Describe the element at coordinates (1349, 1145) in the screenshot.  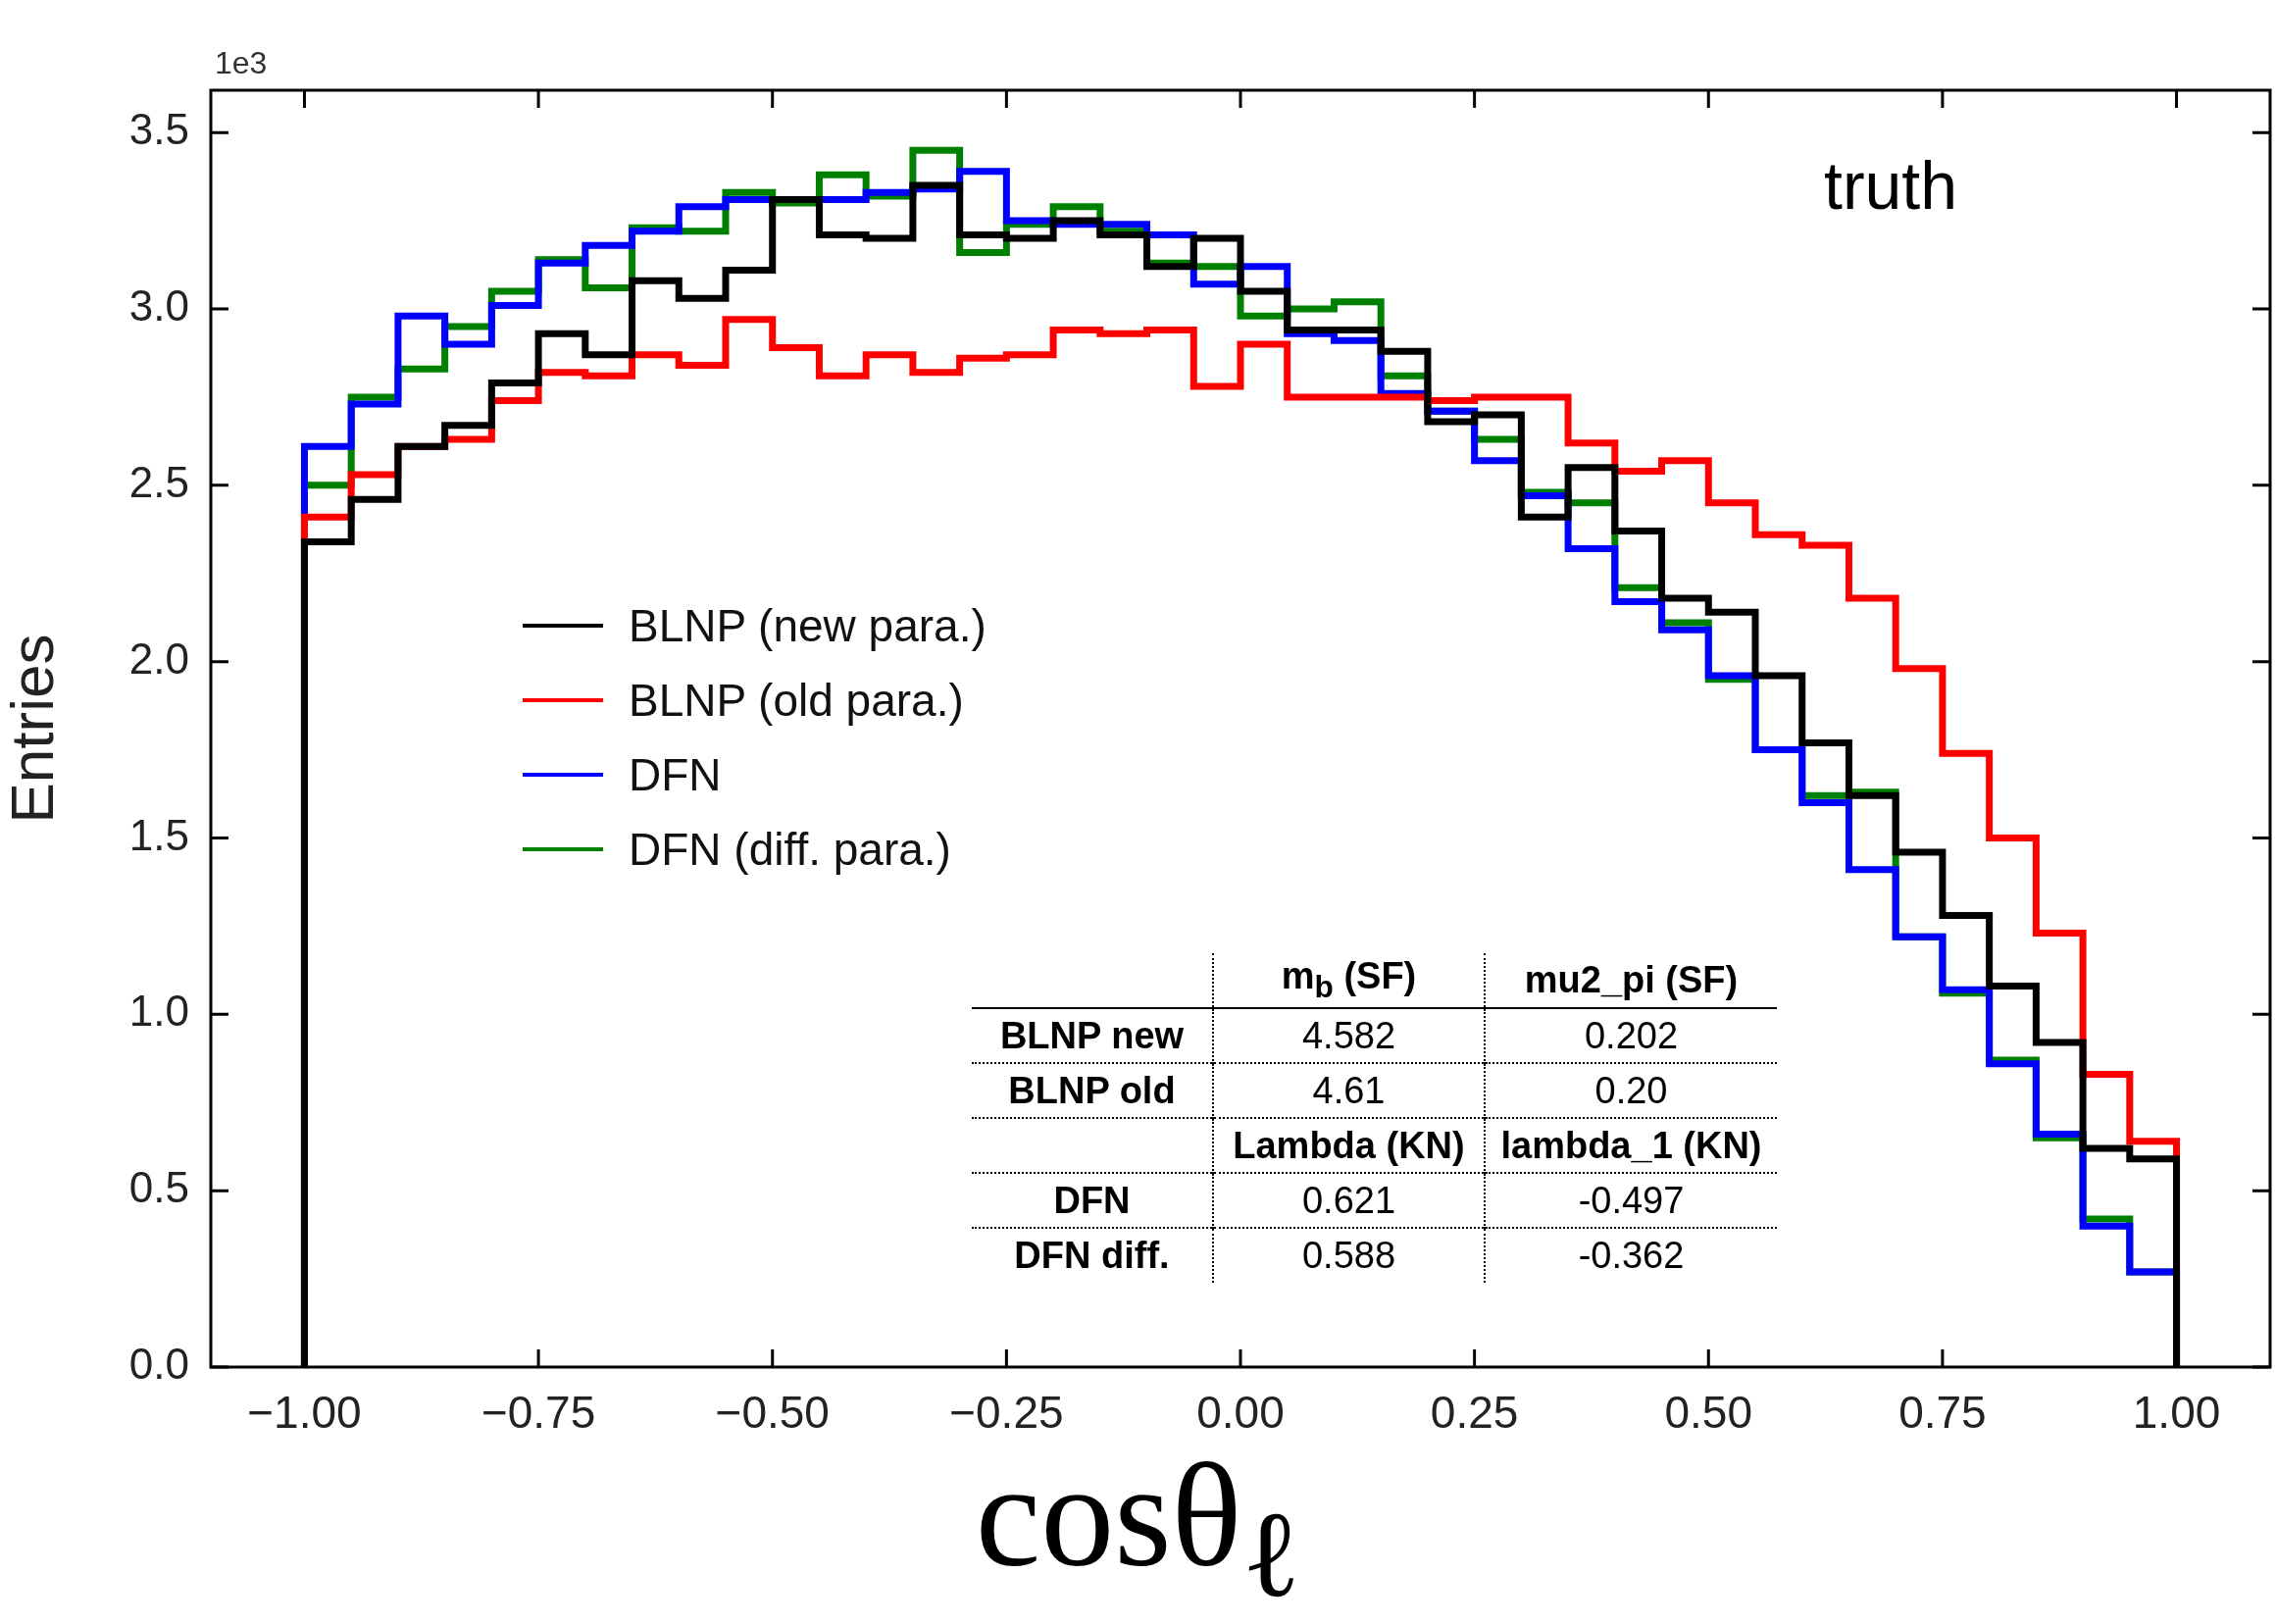
I see `annotation: Lambda (KN)` at that location.